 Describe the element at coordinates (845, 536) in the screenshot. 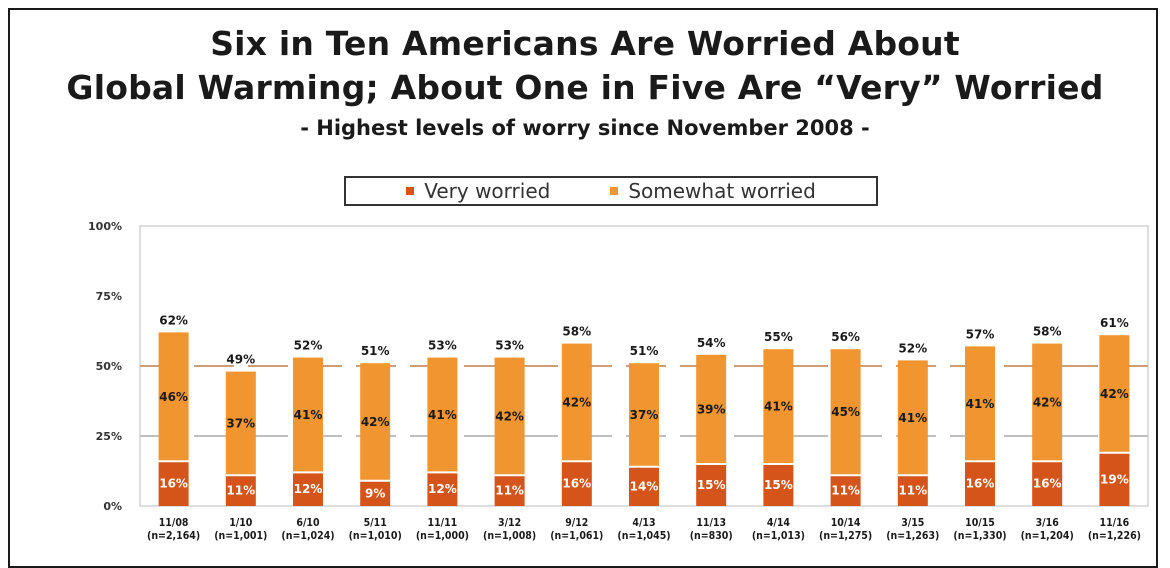

I see `x-sample-size-label: (n=1,275)` at that location.